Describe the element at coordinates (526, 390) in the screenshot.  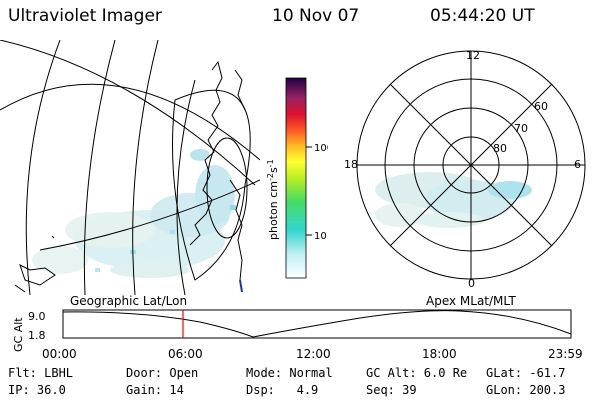
I see `status-glon: GLon: 200.3` at that location.